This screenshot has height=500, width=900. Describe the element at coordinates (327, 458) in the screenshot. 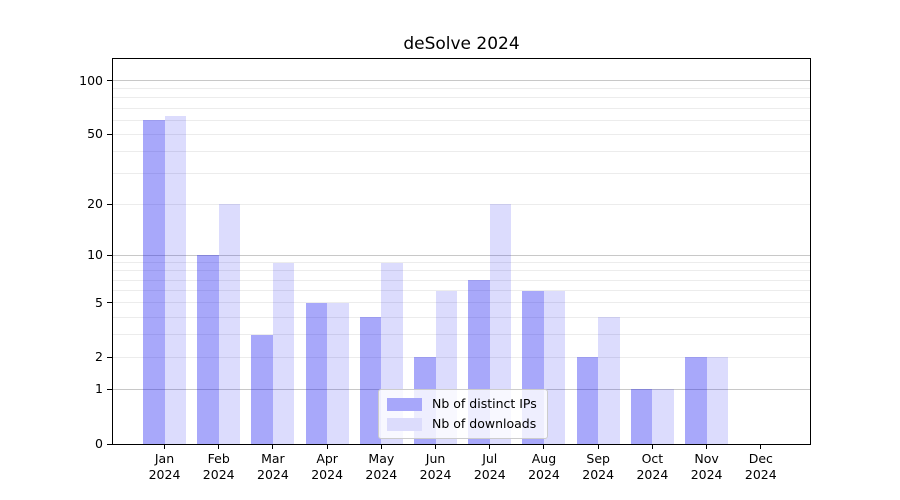

I see `x-tick-month: Apr` at that location.